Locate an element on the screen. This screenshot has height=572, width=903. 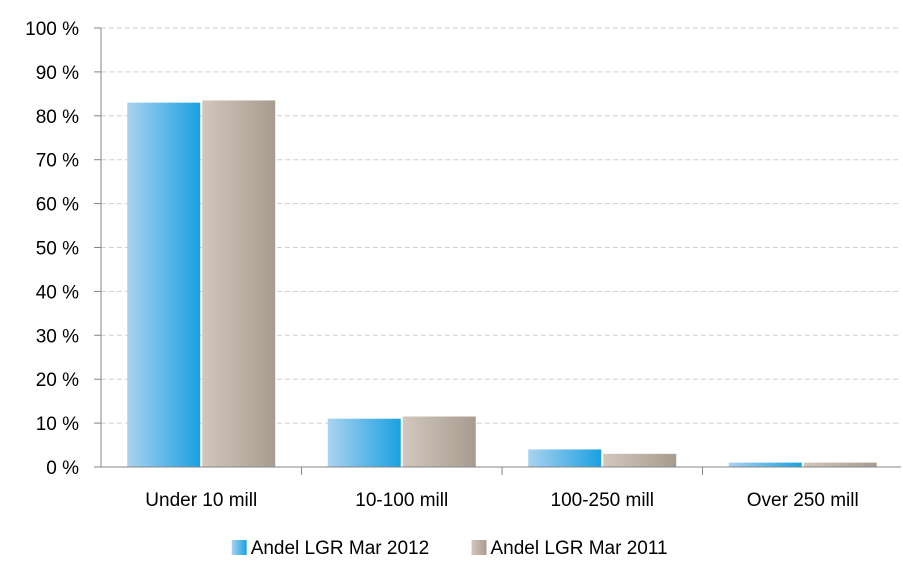
x-tick-label: 100-250 mill is located at coordinates (603, 500).